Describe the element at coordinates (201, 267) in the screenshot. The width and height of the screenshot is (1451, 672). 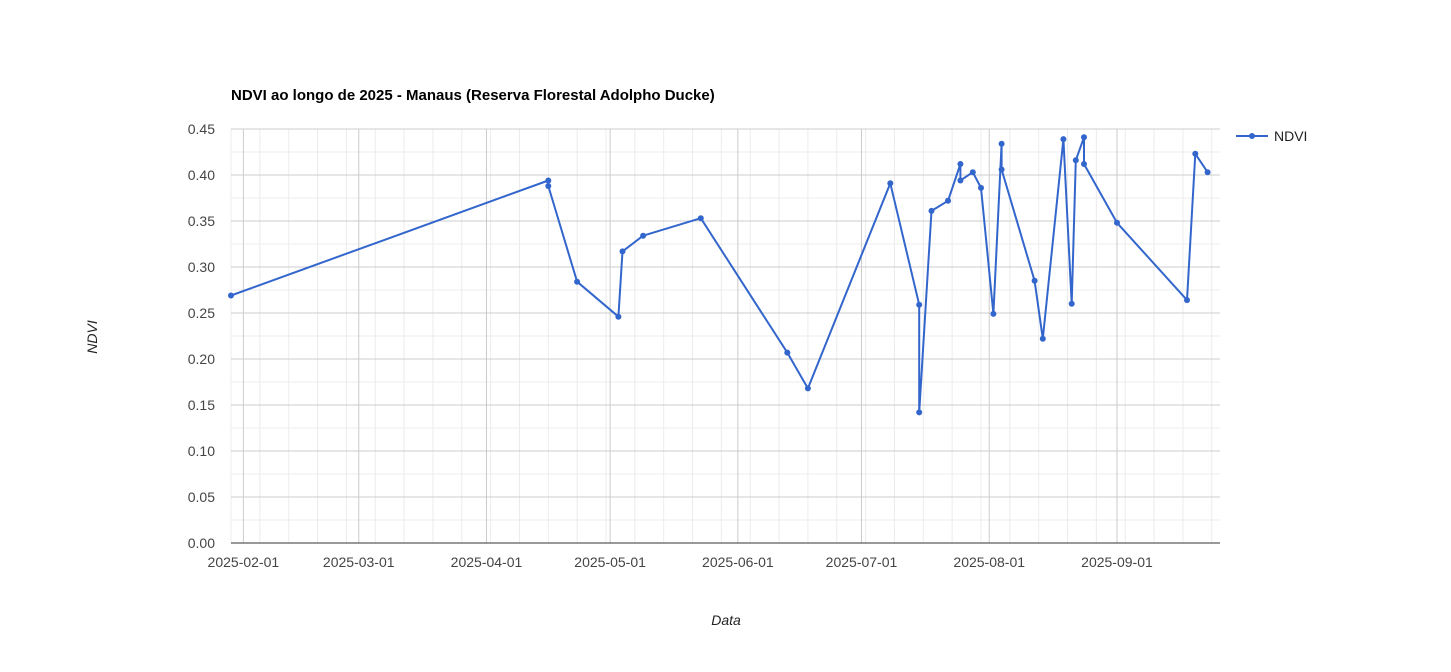
I see `y-tick-label: 0.30` at that location.